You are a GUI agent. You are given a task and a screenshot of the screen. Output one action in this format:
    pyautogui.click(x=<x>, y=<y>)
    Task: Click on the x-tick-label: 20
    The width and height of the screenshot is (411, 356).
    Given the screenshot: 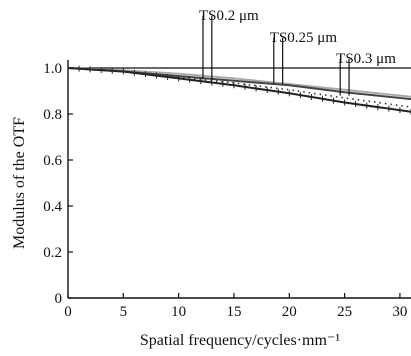 What is the action you would take?
    pyautogui.click(x=289, y=312)
    